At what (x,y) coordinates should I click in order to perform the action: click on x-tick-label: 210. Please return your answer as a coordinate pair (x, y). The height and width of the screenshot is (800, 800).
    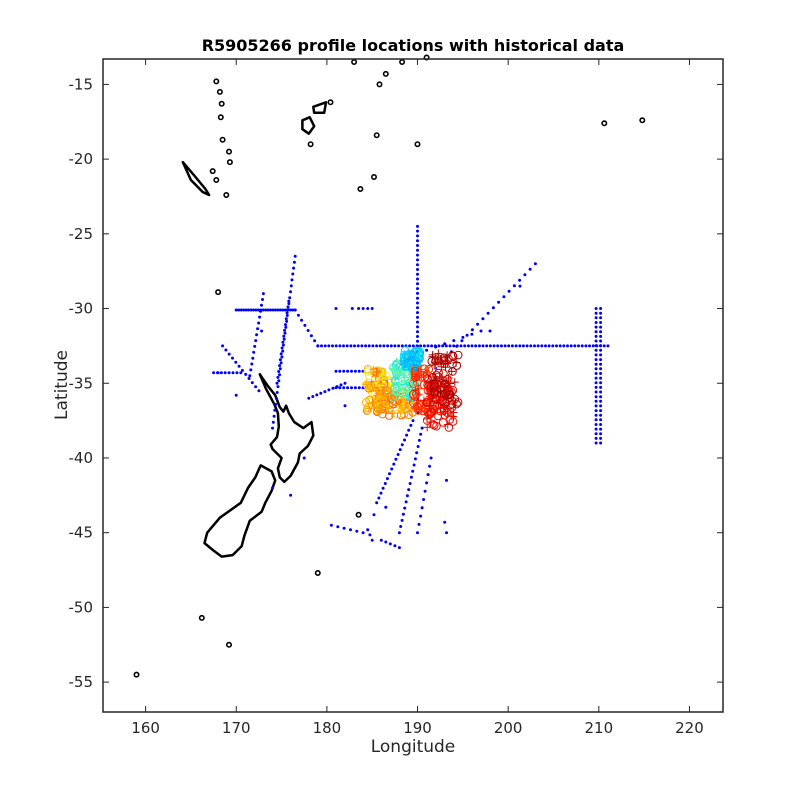
    Looking at the image, I should click on (598, 728).